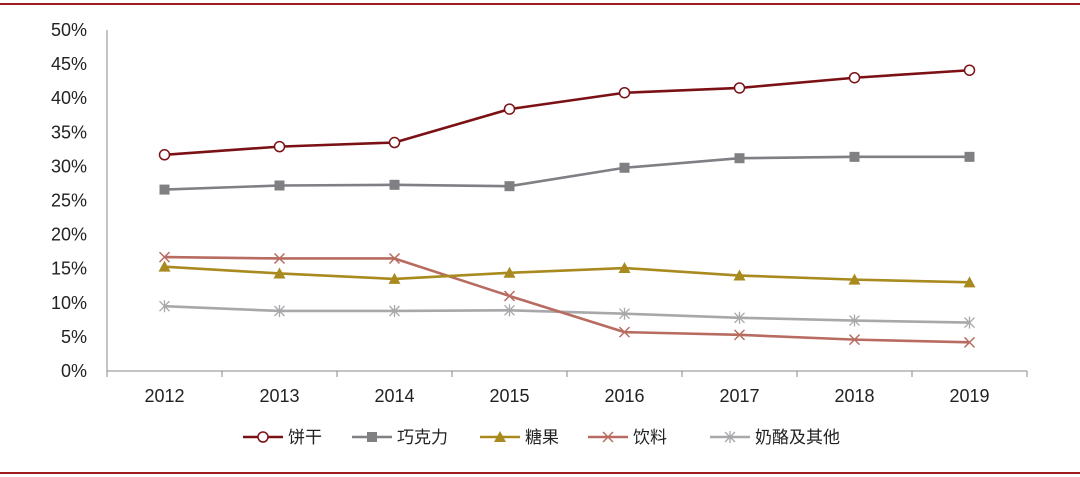  I want to click on legend-label: 巧克力, so click(422, 438).